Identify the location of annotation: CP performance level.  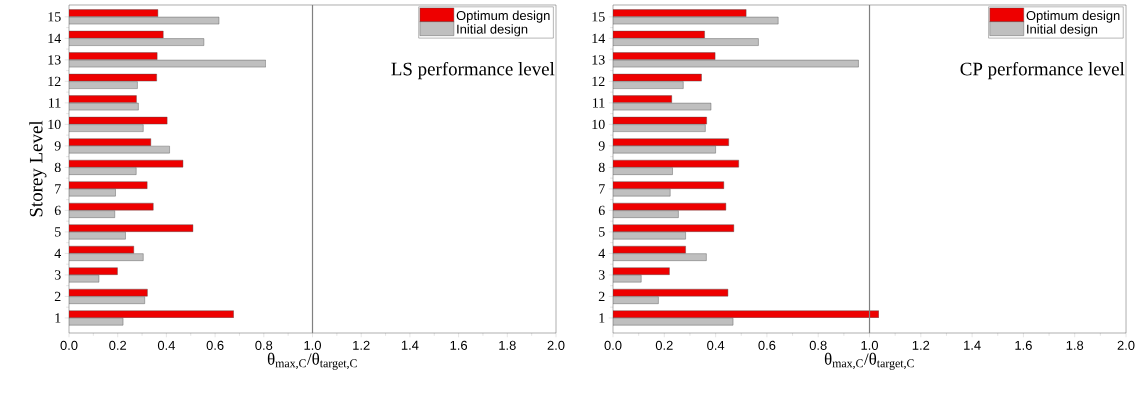
(1042, 70).